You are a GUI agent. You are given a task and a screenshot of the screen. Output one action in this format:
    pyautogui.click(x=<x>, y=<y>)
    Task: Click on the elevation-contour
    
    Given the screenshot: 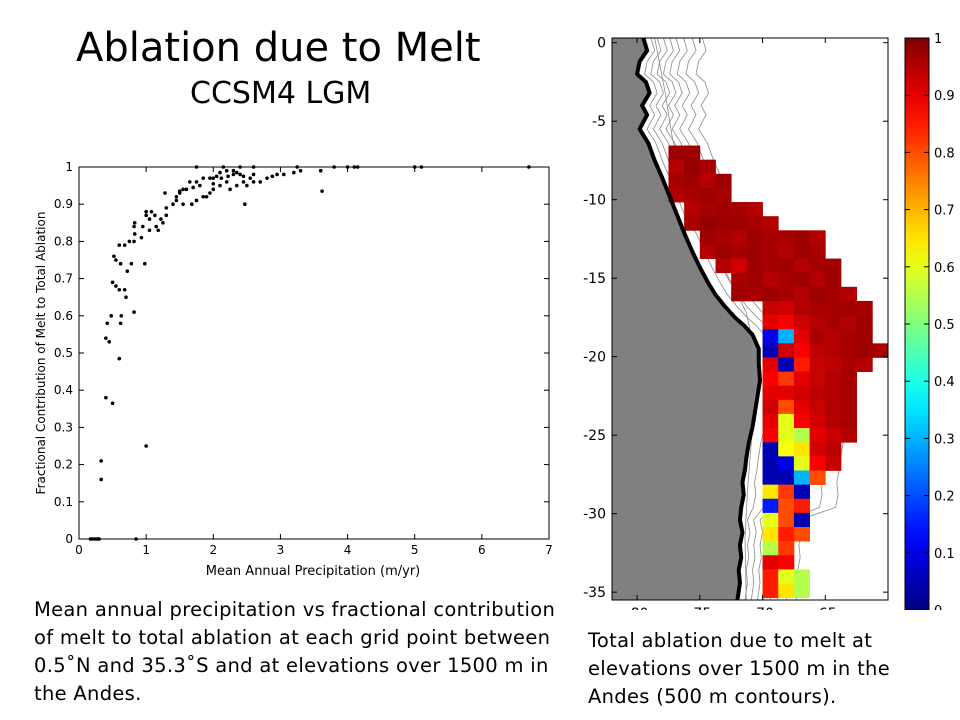 What is the action you would take?
    pyautogui.click(x=716, y=319)
    